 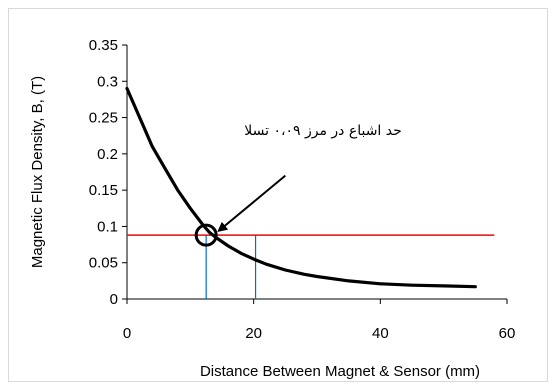 I want to click on y-tick-label: 0.15, so click(x=103, y=190).